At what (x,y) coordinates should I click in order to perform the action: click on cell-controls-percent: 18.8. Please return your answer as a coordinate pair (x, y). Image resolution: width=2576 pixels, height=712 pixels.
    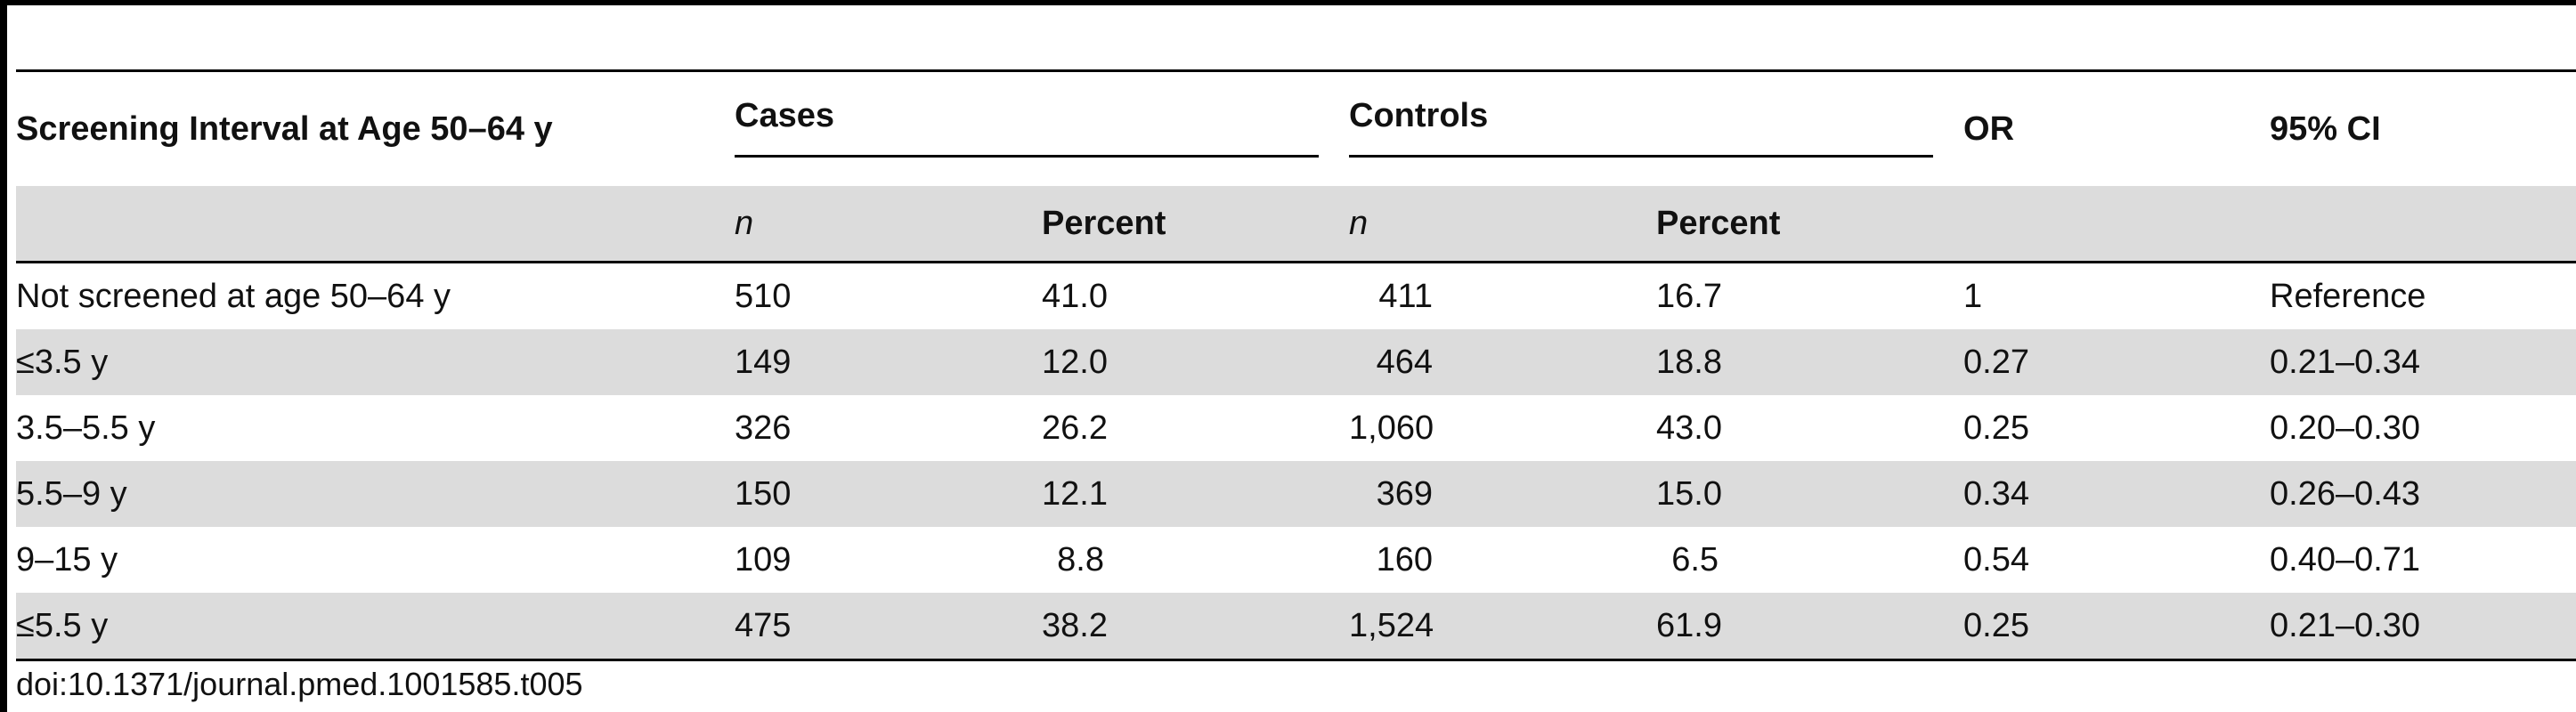
    Looking at the image, I should click on (1689, 362).